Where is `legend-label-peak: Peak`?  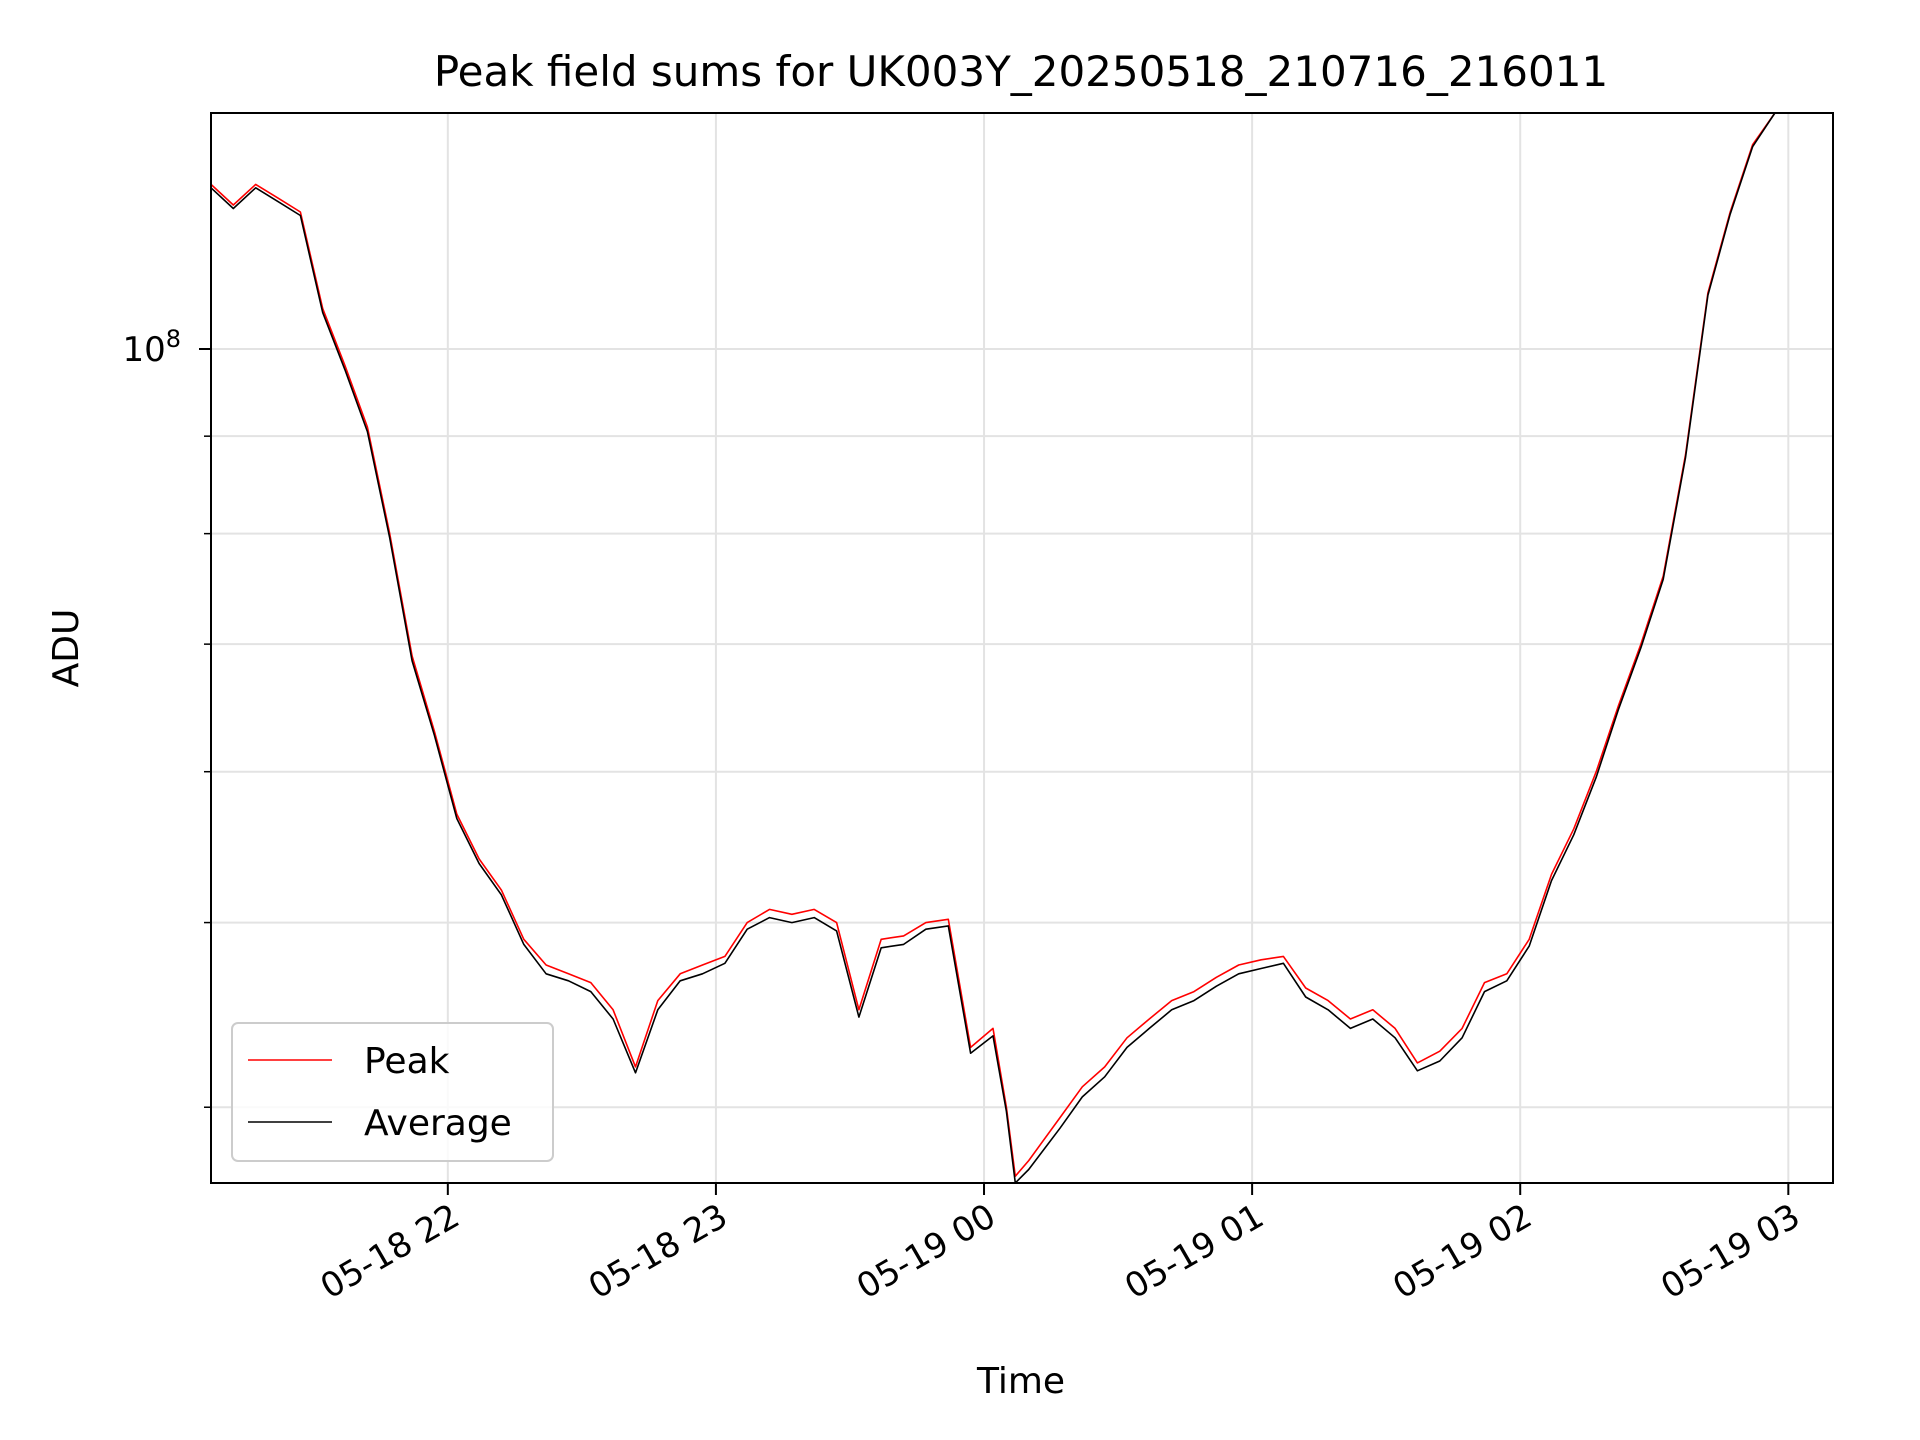
legend-label-peak: Peak is located at coordinates (407, 1061).